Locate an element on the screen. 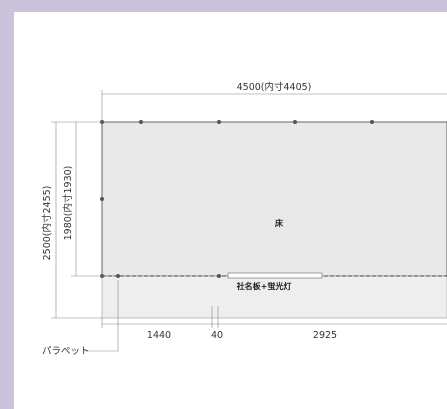 The width and height of the screenshot is (447, 409). parapet-leader: パラペット is located at coordinates (80, 318).